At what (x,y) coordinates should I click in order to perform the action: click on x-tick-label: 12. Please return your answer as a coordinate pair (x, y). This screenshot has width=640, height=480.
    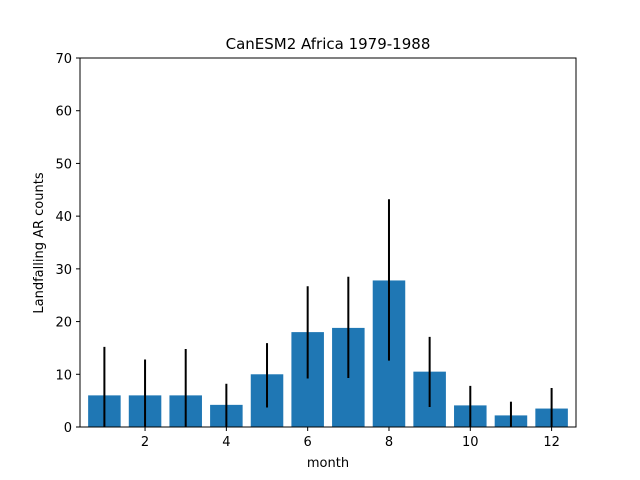
    Looking at the image, I should click on (551, 442).